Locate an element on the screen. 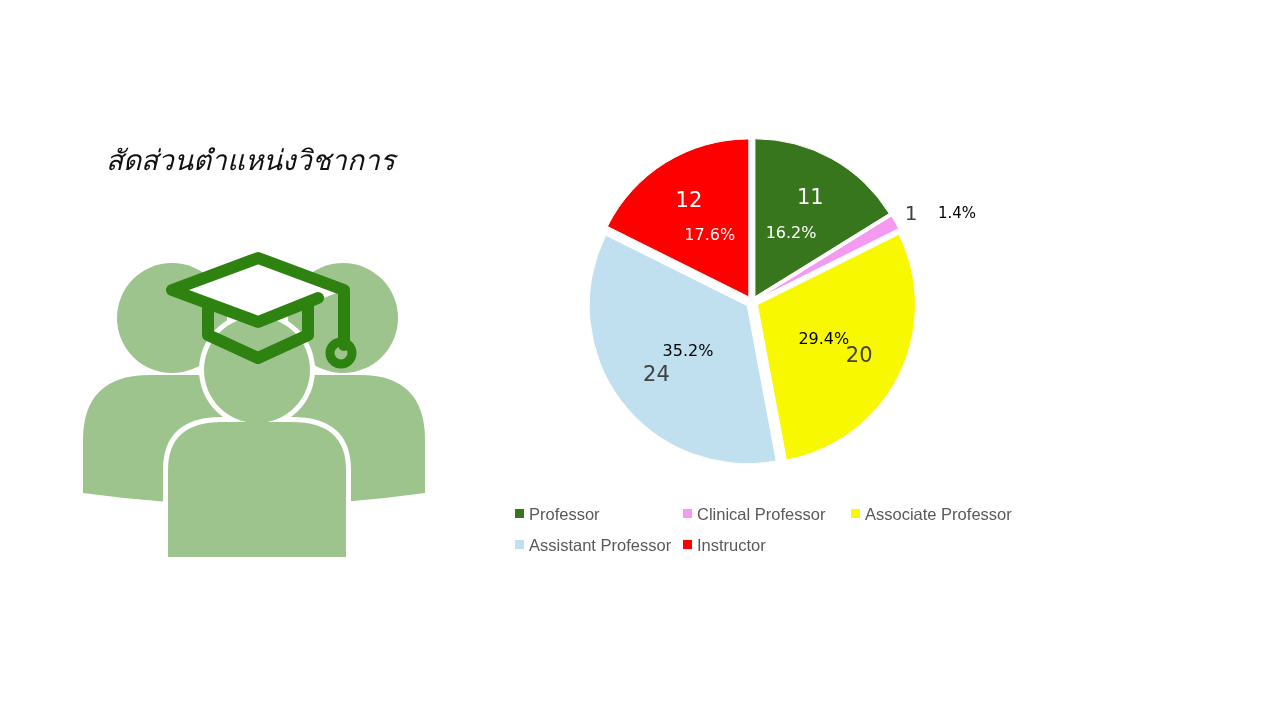 This screenshot has height=720, width=1280. data-label: 11 is located at coordinates (810, 197).